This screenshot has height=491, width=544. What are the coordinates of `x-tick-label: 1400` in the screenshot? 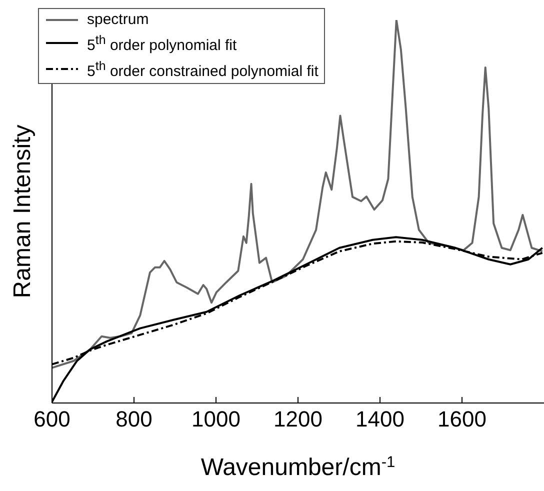 It's located at (380, 419).